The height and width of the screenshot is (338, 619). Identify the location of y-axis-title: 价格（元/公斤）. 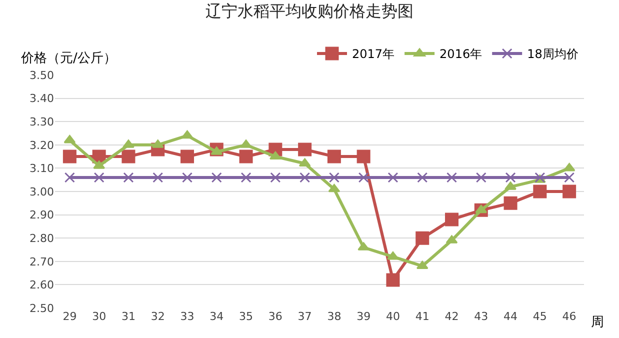
(68, 58).